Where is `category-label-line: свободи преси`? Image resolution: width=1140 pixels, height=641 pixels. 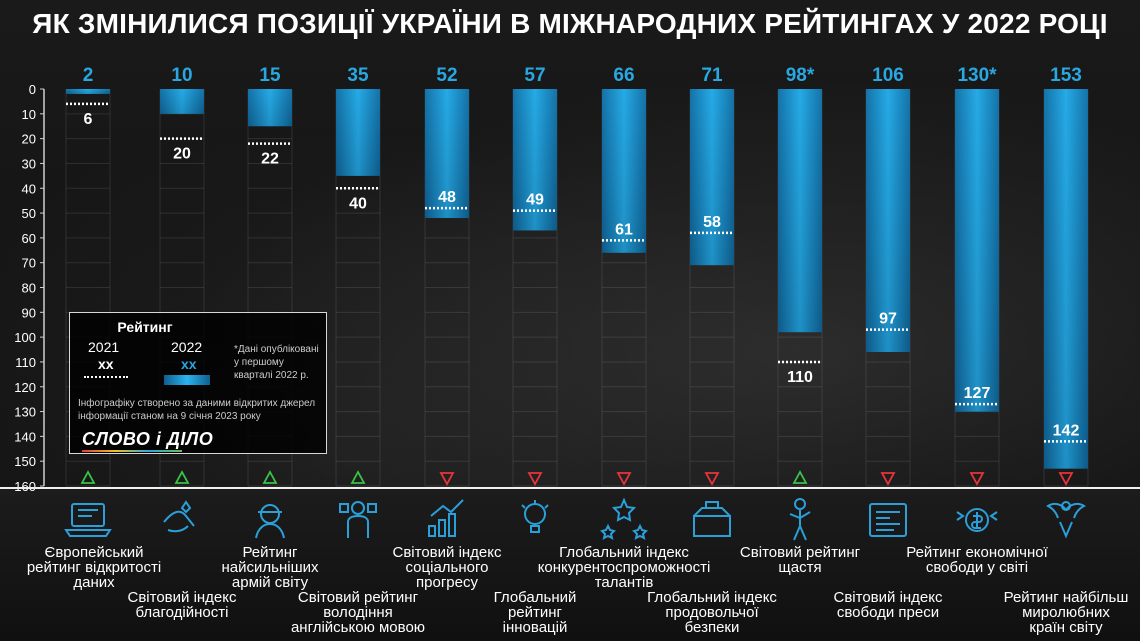 category-label-line: свободи преси is located at coordinates (888, 612).